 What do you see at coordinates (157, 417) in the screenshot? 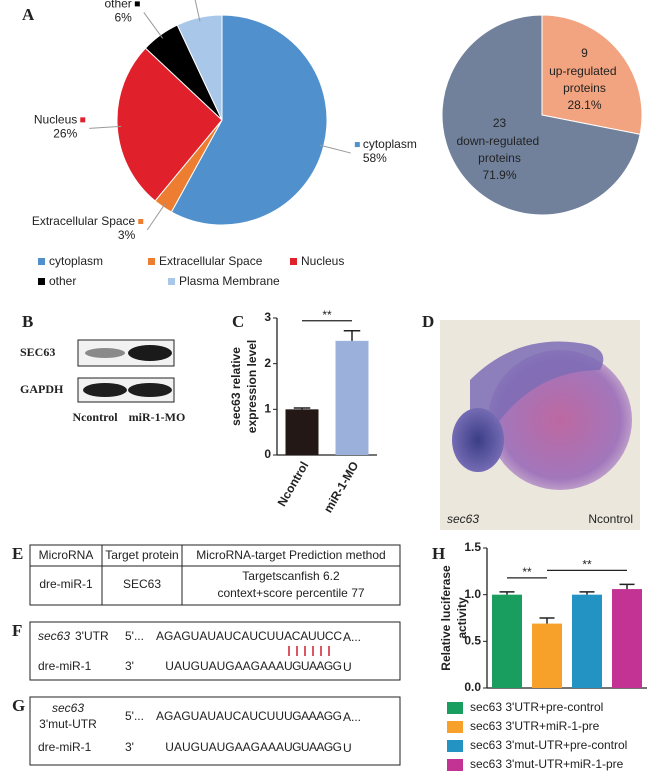
I see `blot-lane-label: miR-1-MO` at bounding box center [157, 417].